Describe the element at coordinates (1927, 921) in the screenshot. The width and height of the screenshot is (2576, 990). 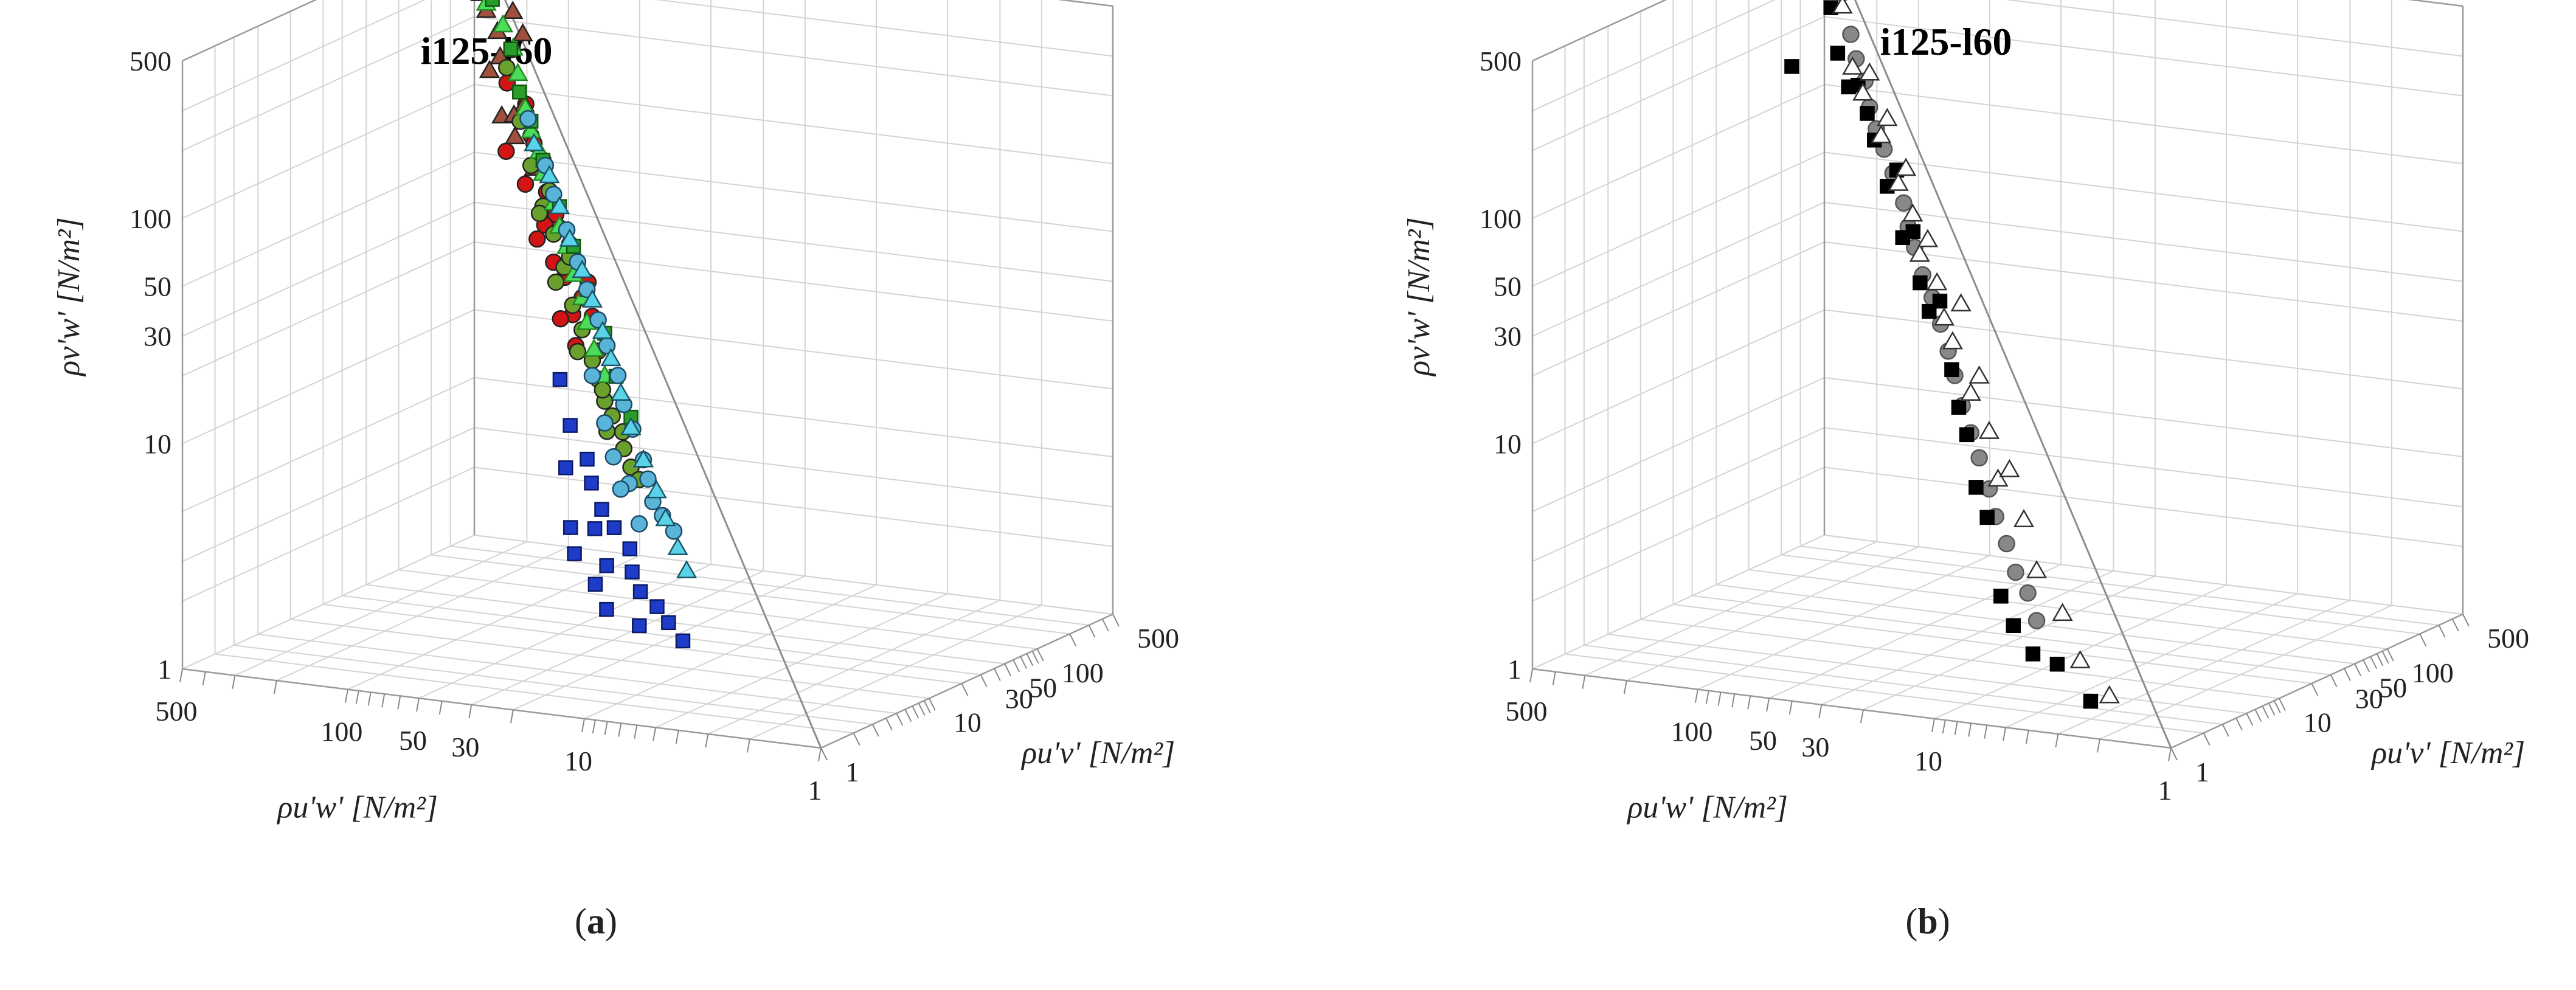
I see `caption-letter: b` at that location.